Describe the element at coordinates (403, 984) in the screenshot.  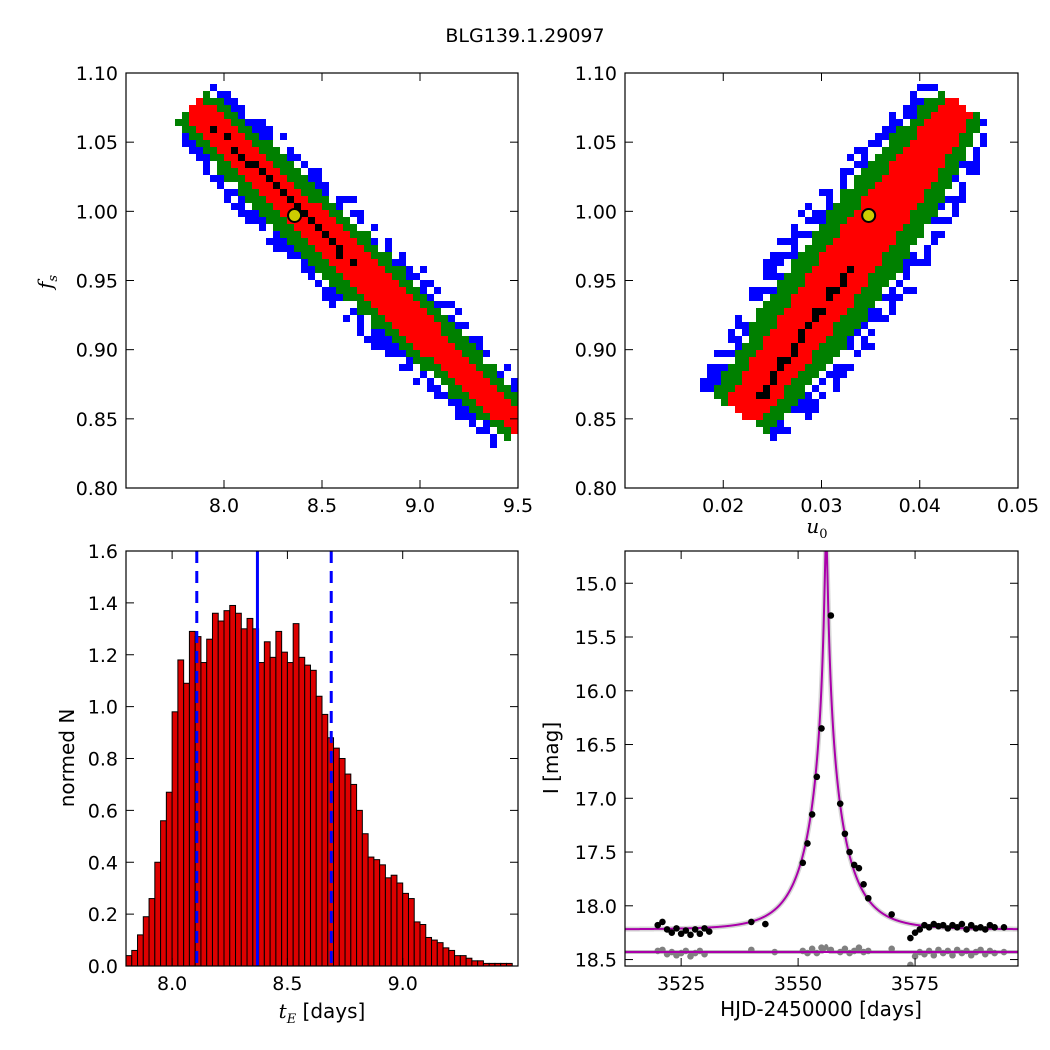
I see `histogram-xtick-label: 9.0` at that location.